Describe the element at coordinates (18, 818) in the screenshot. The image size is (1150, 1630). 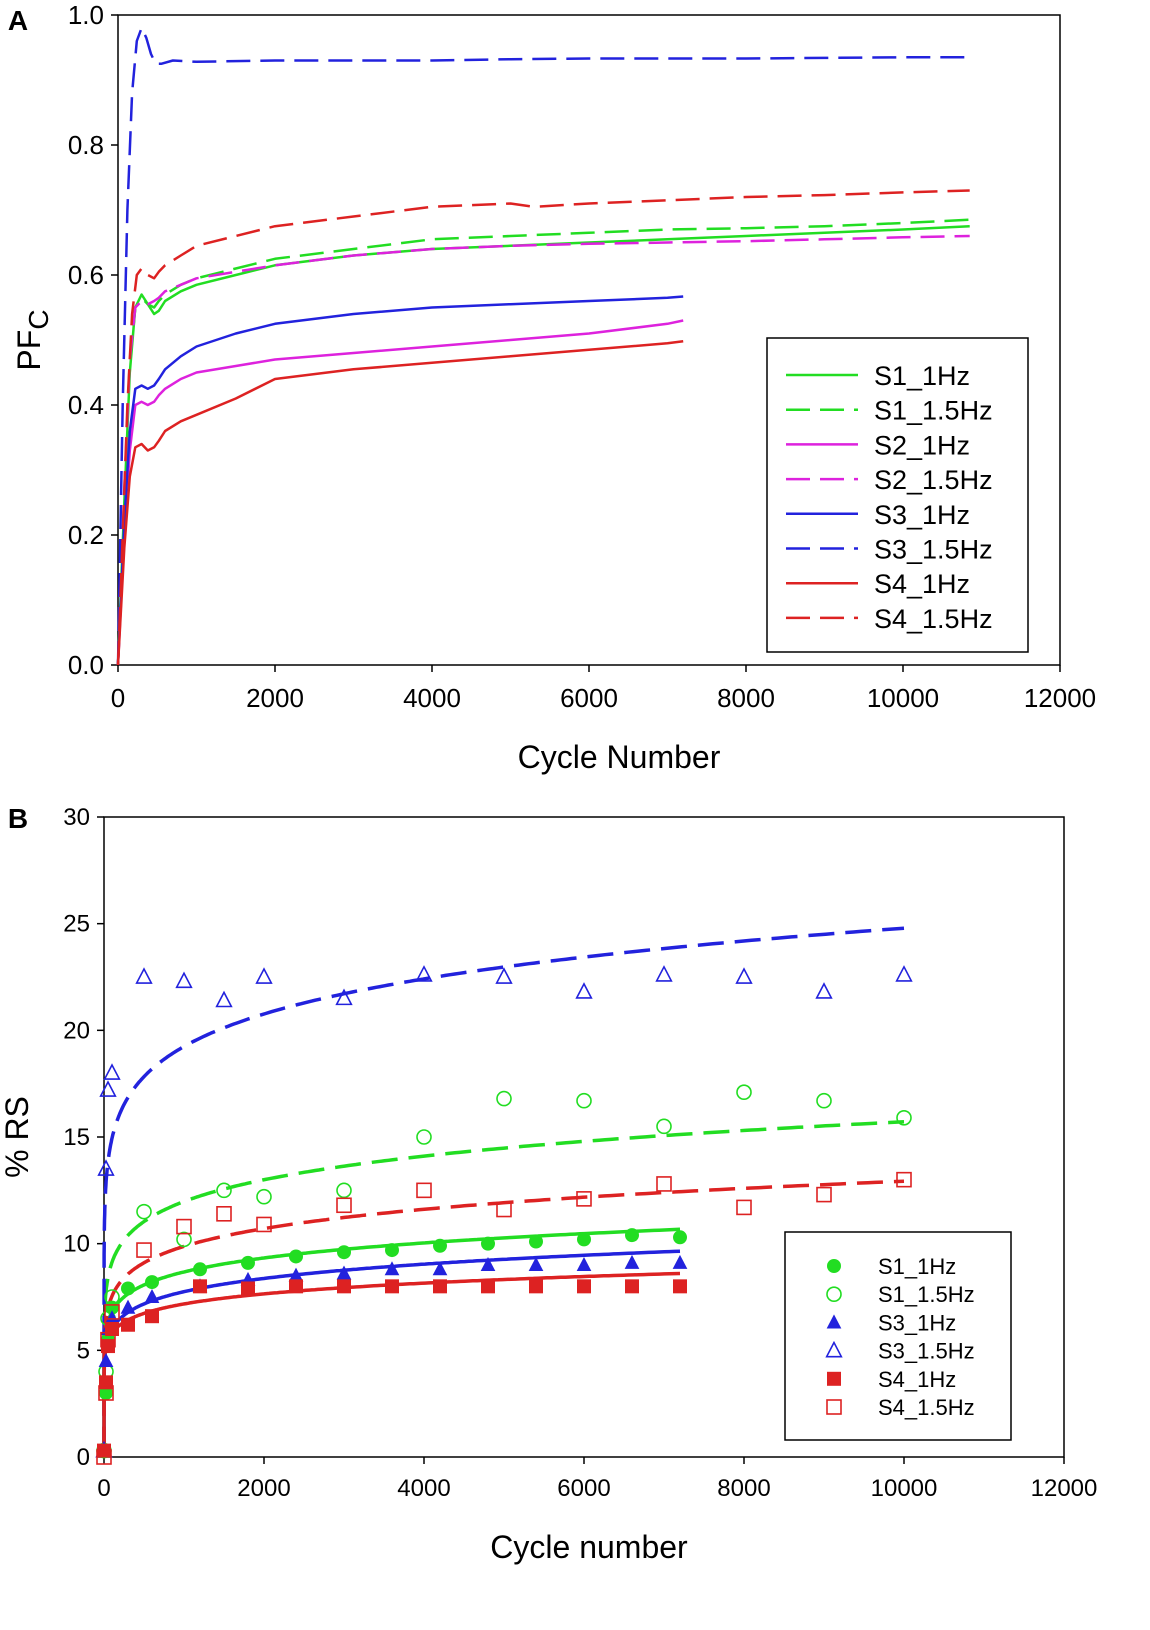
I see `panel-label: B` at that location.